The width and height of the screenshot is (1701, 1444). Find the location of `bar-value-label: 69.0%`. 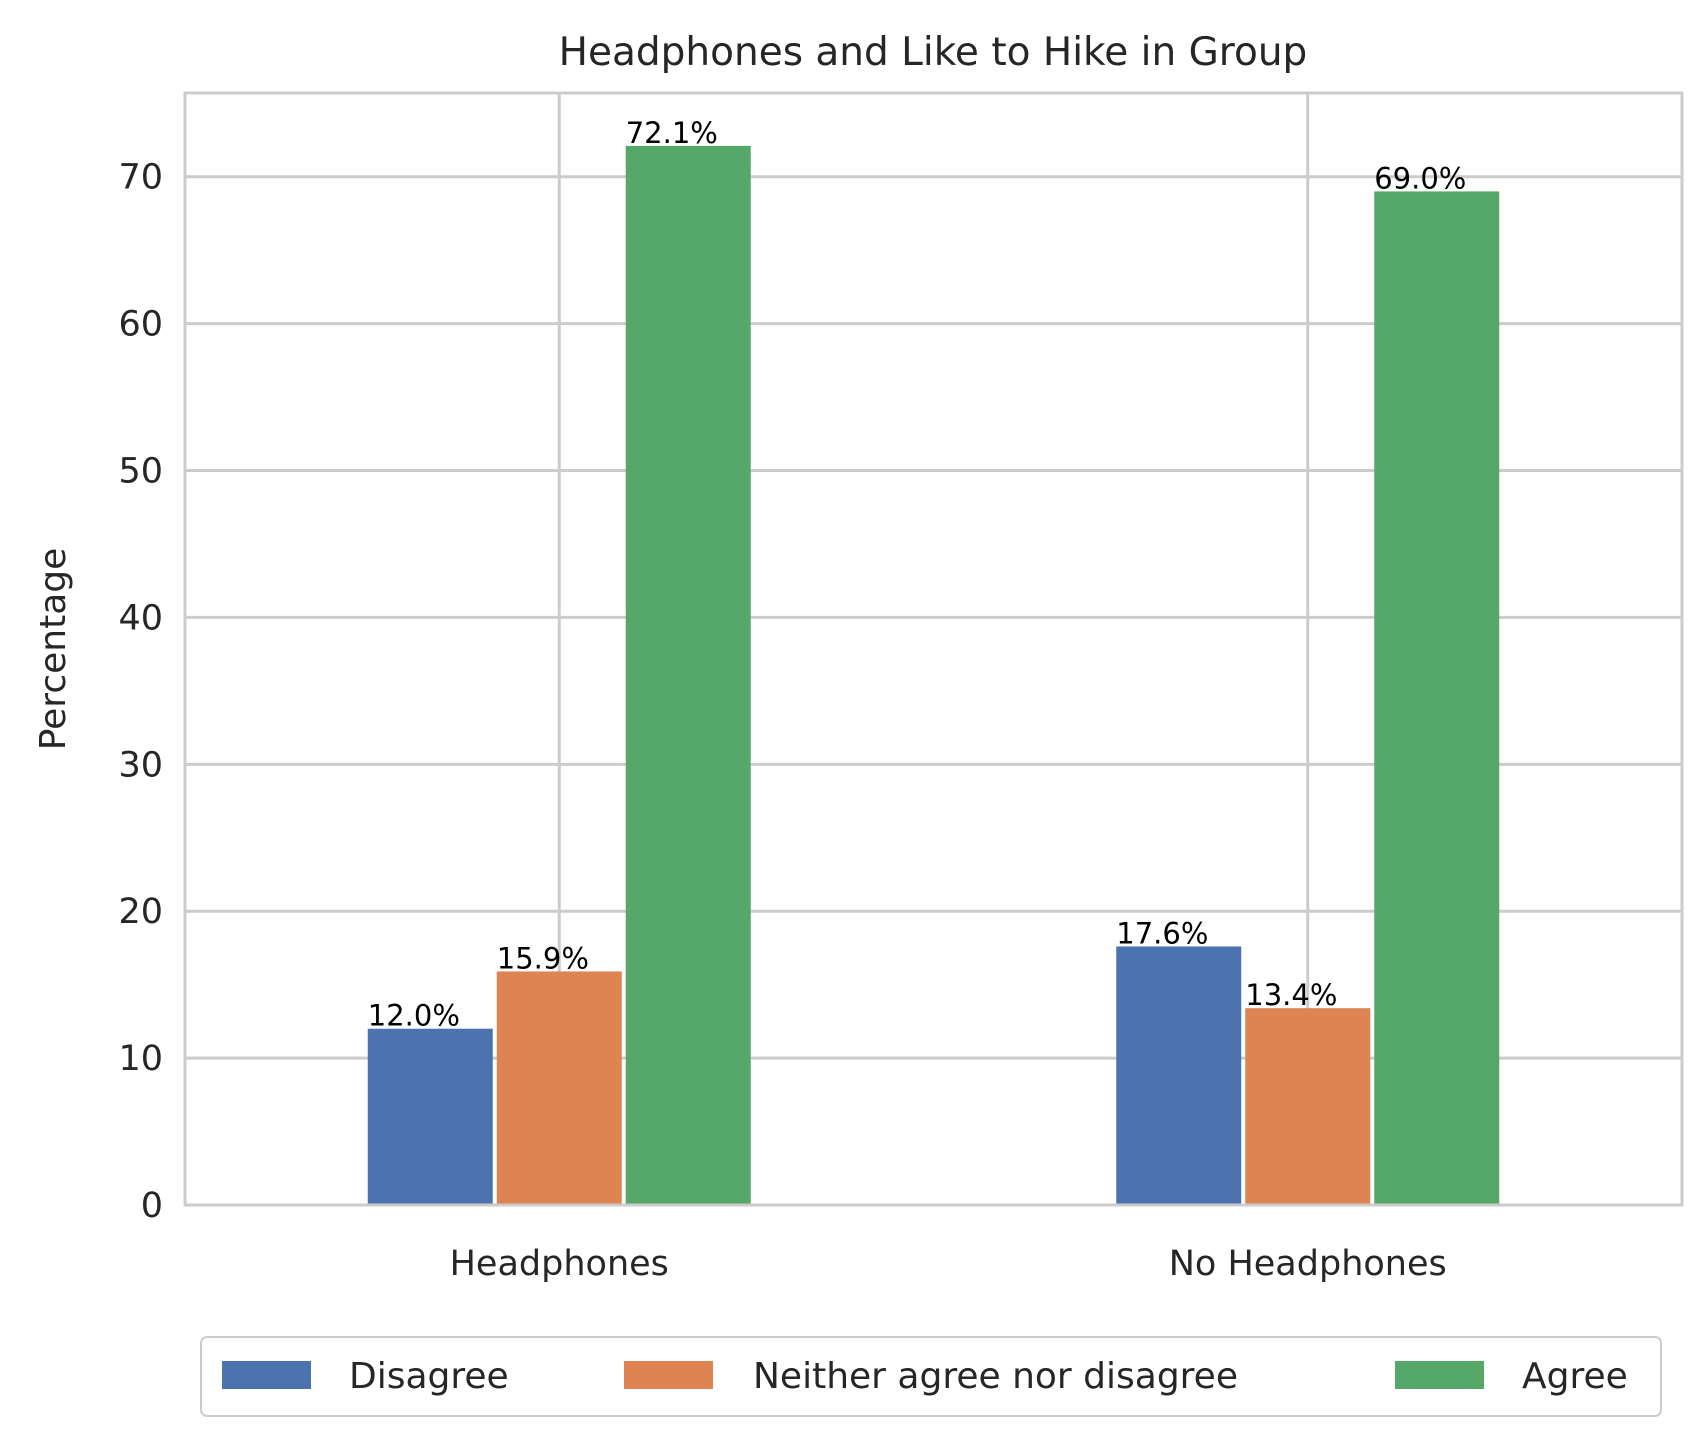

bar-value-label: 69.0% is located at coordinates (1420, 178).